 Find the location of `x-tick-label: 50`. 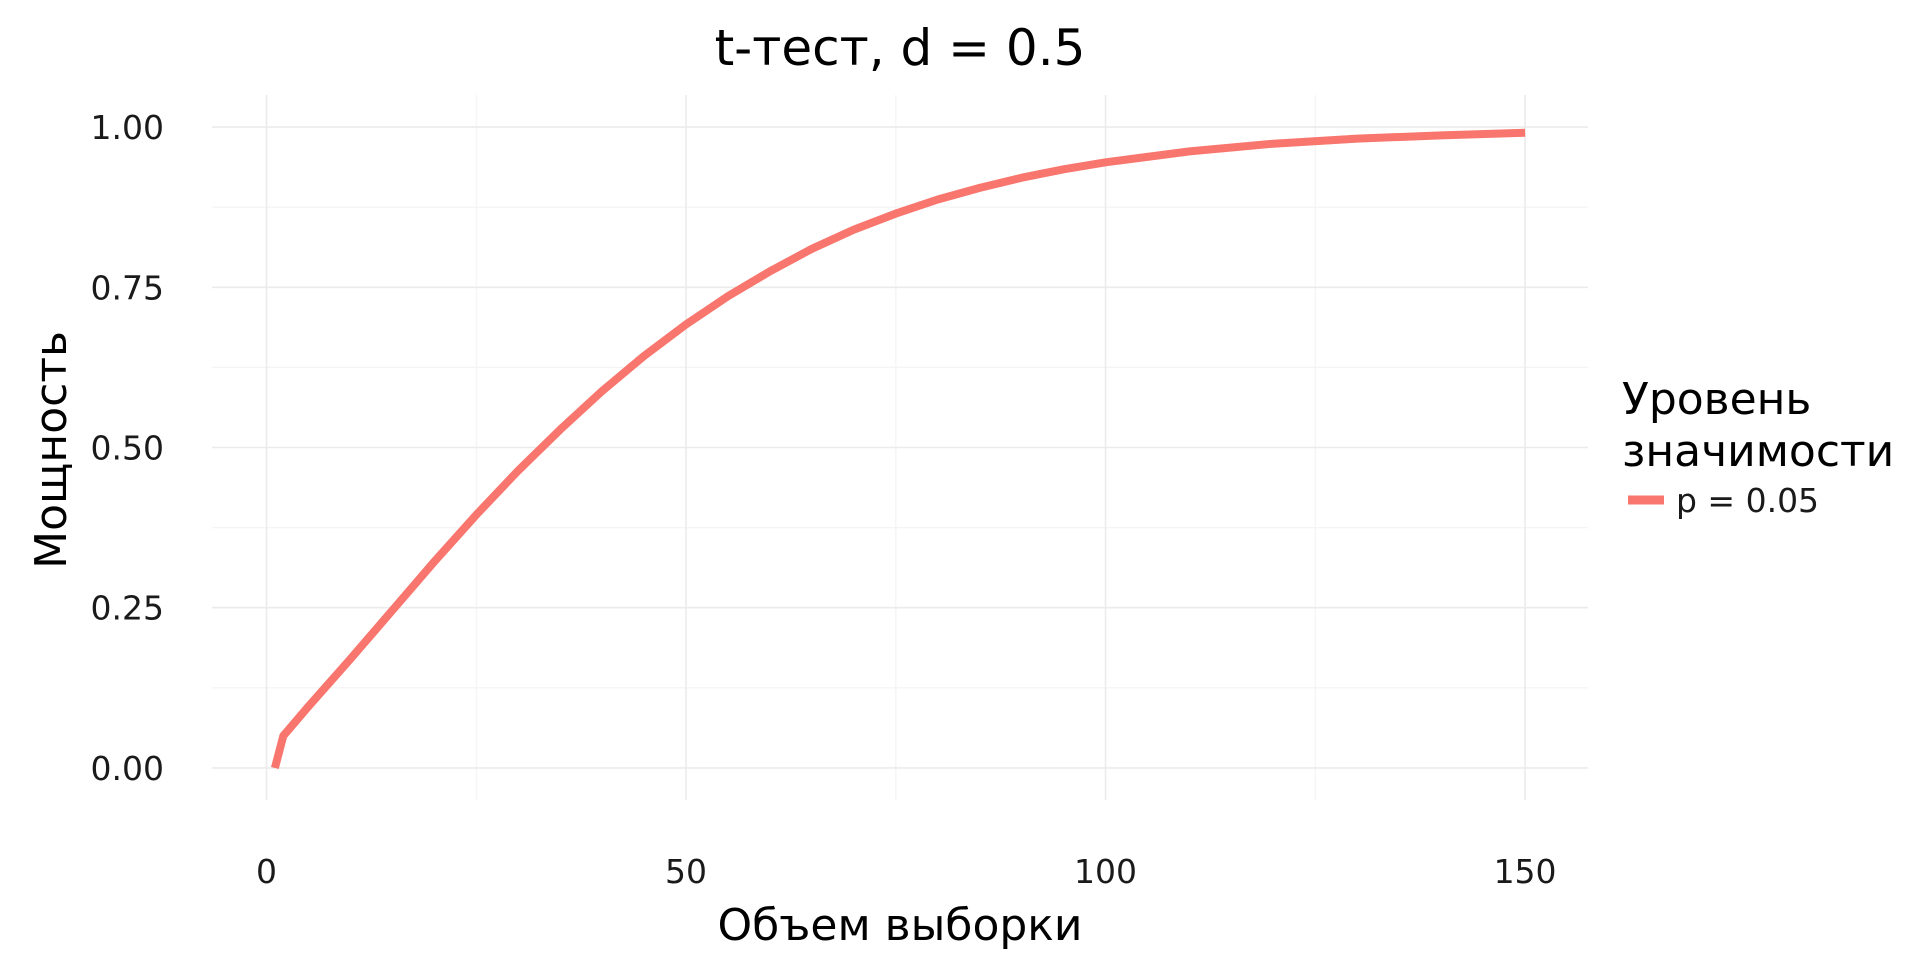

x-tick-label: 50 is located at coordinates (686, 871).